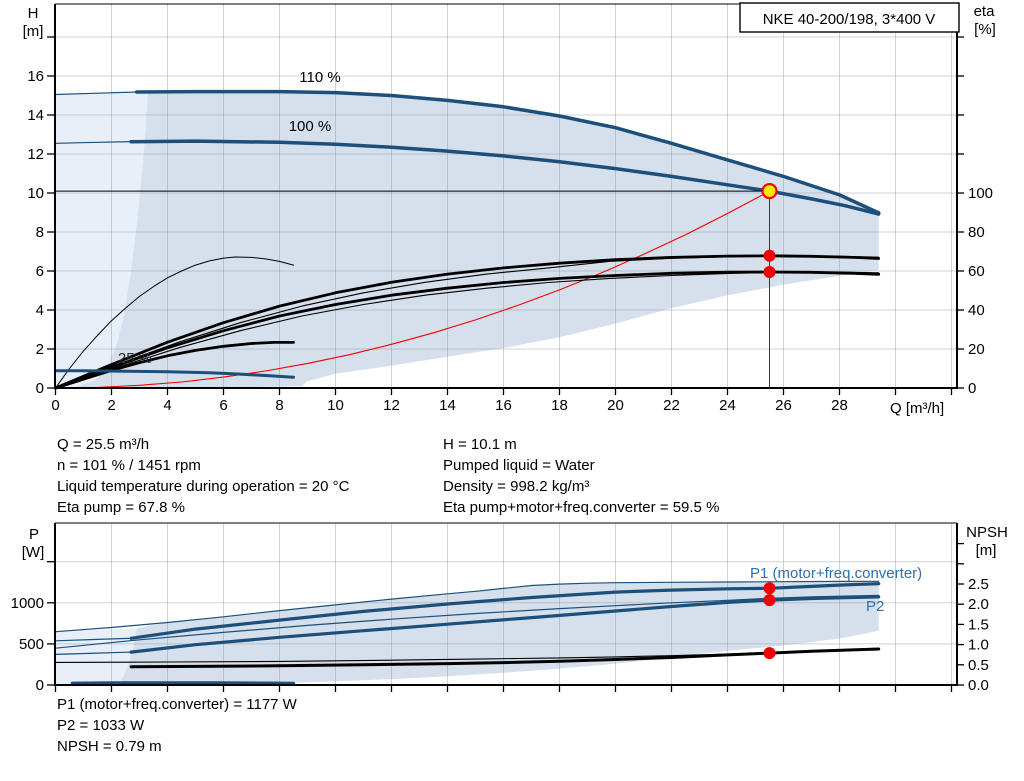  What do you see at coordinates (40, 310) in the screenshot?
I see `y-tick-label: 4` at bounding box center [40, 310].